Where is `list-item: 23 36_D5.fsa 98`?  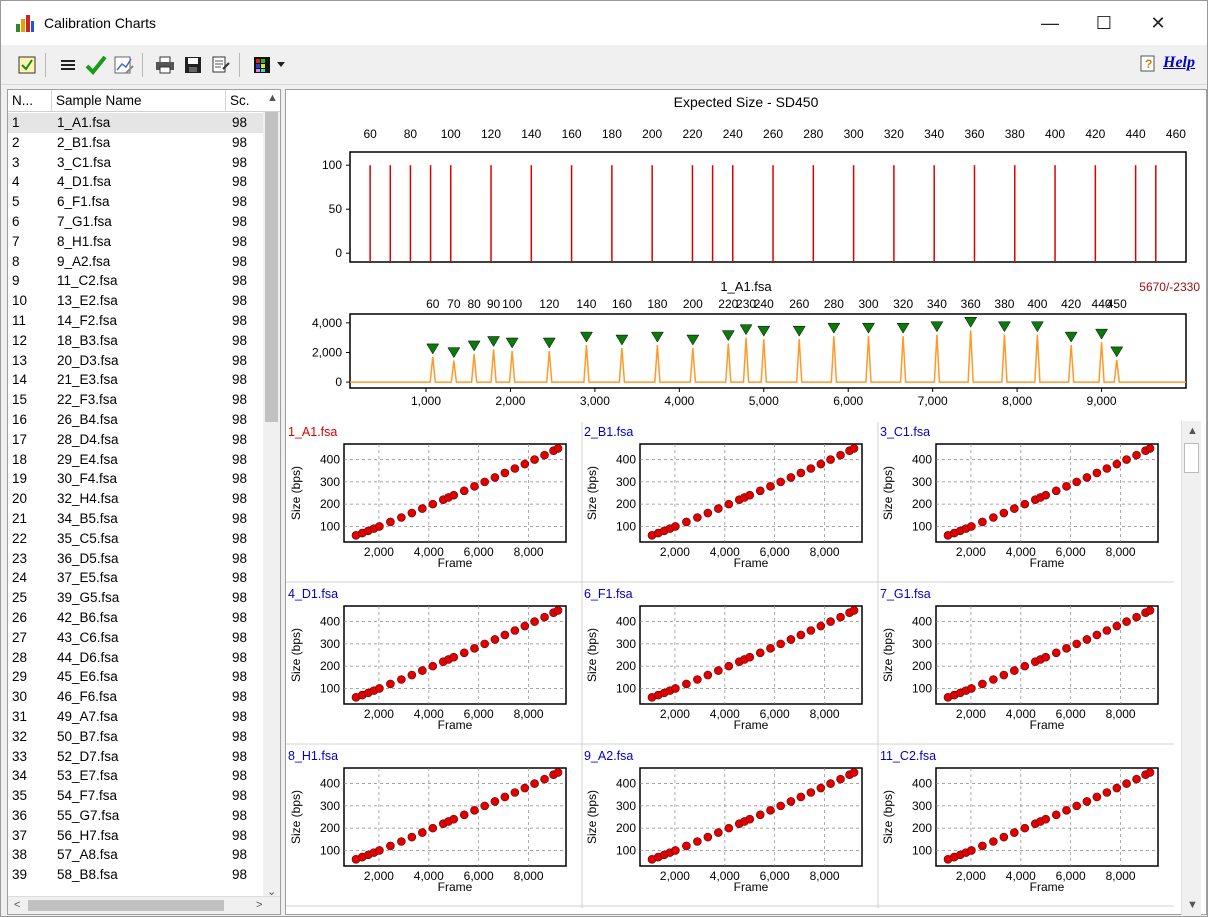 list-item: 23 36_D5.fsa 98 is located at coordinates (136, 559).